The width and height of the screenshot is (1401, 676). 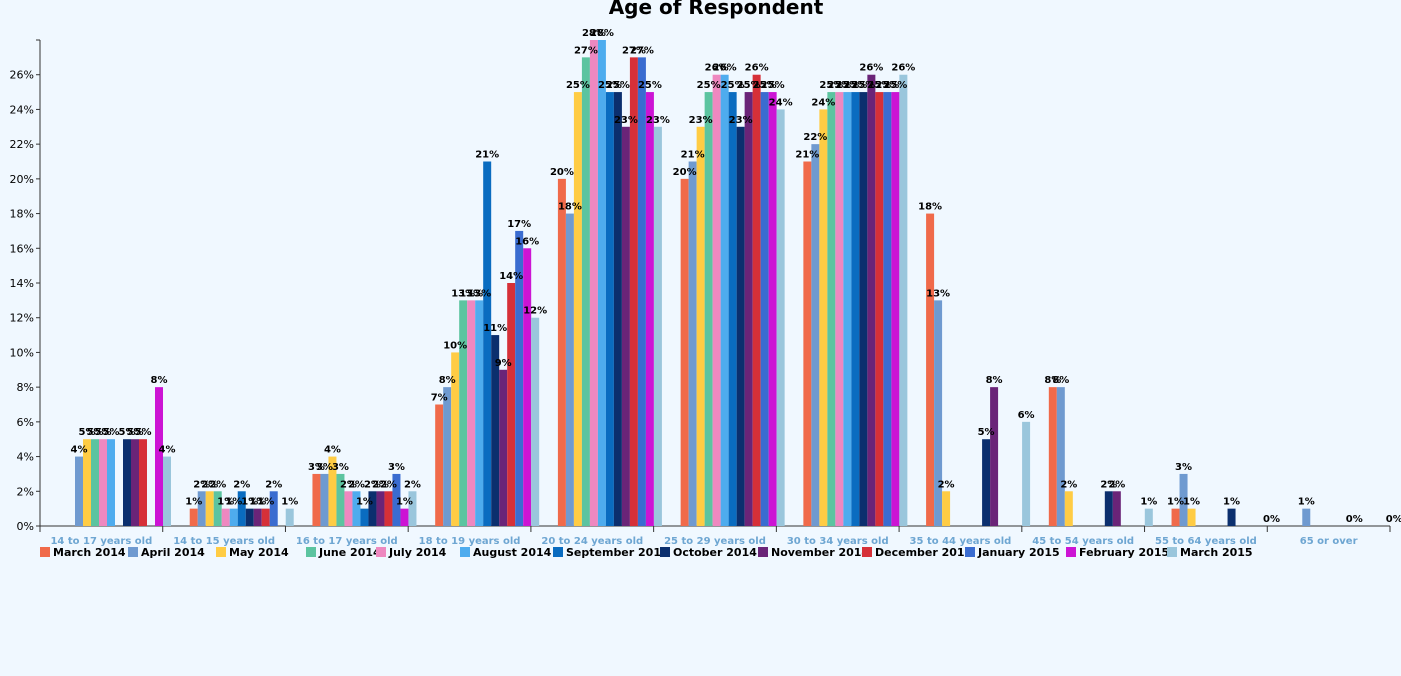 I want to click on legend-label: May 2014, so click(x=259, y=552).